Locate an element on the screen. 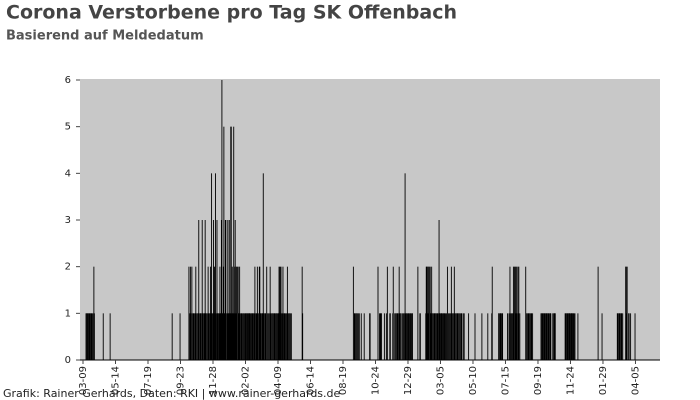  x-tick-label: 03-09 is located at coordinates (83, 380).